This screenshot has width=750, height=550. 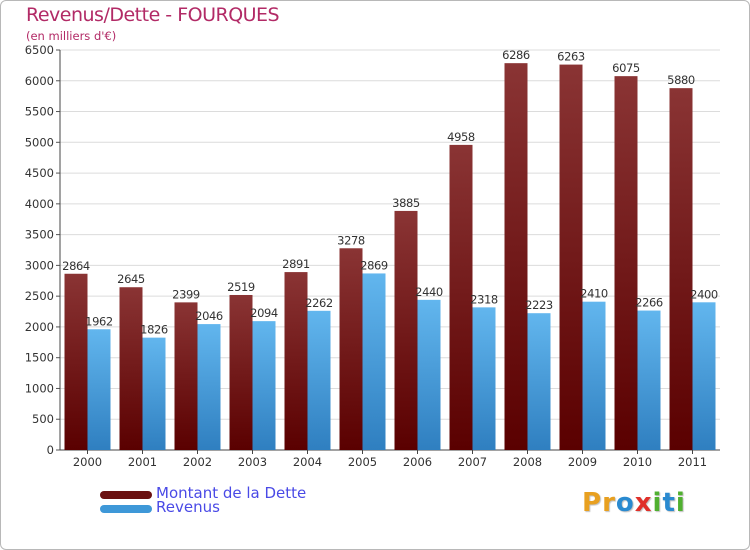 What do you see at coordinates (99, 321) in the screenshot?
I see `data-label-revenus: 1962` at bounding box center [99, 321].